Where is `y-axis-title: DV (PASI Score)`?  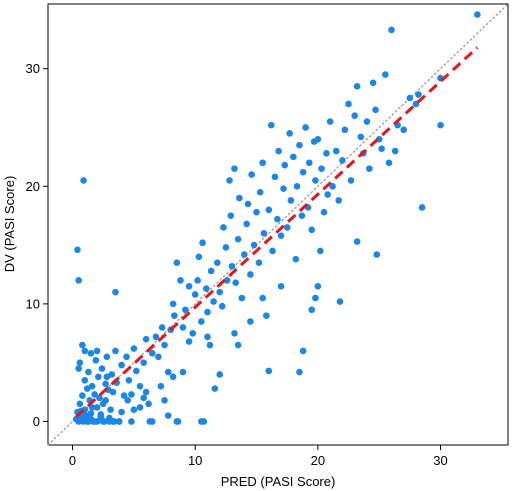 y-axis-title: DV (PASI Score) is located at coordinates (9, 224).